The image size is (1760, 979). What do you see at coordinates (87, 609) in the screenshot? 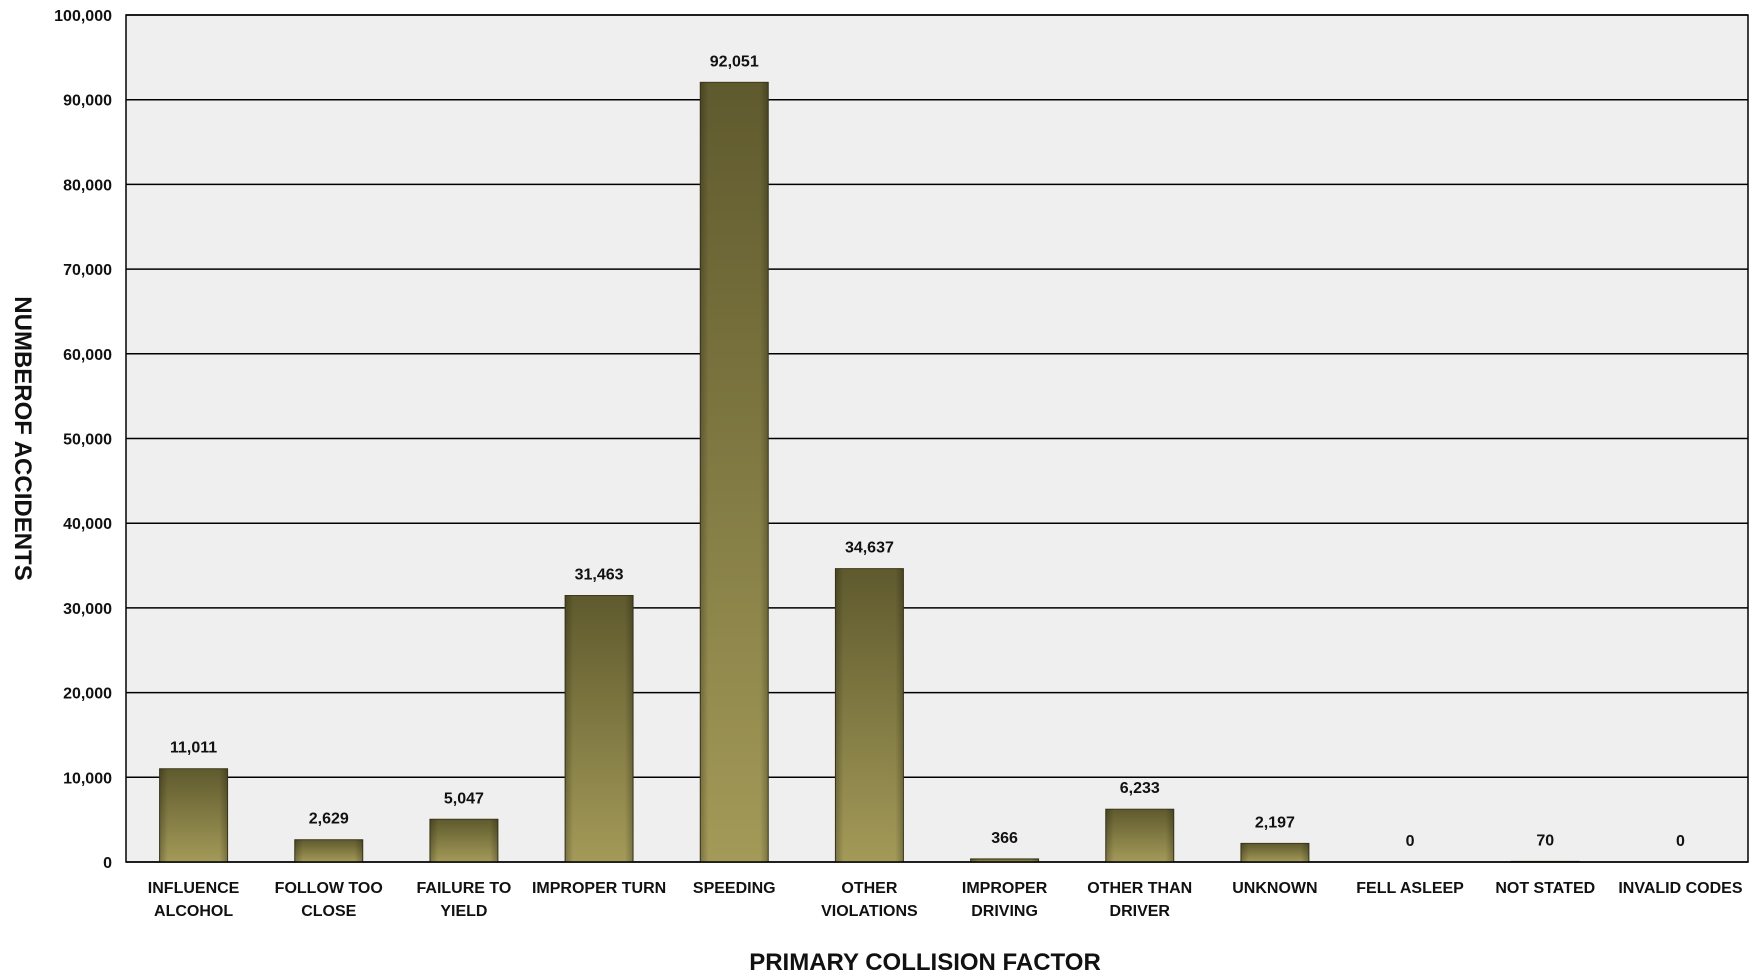
I see `y-tick-label: 30,000` at bounding box center [87, 609].